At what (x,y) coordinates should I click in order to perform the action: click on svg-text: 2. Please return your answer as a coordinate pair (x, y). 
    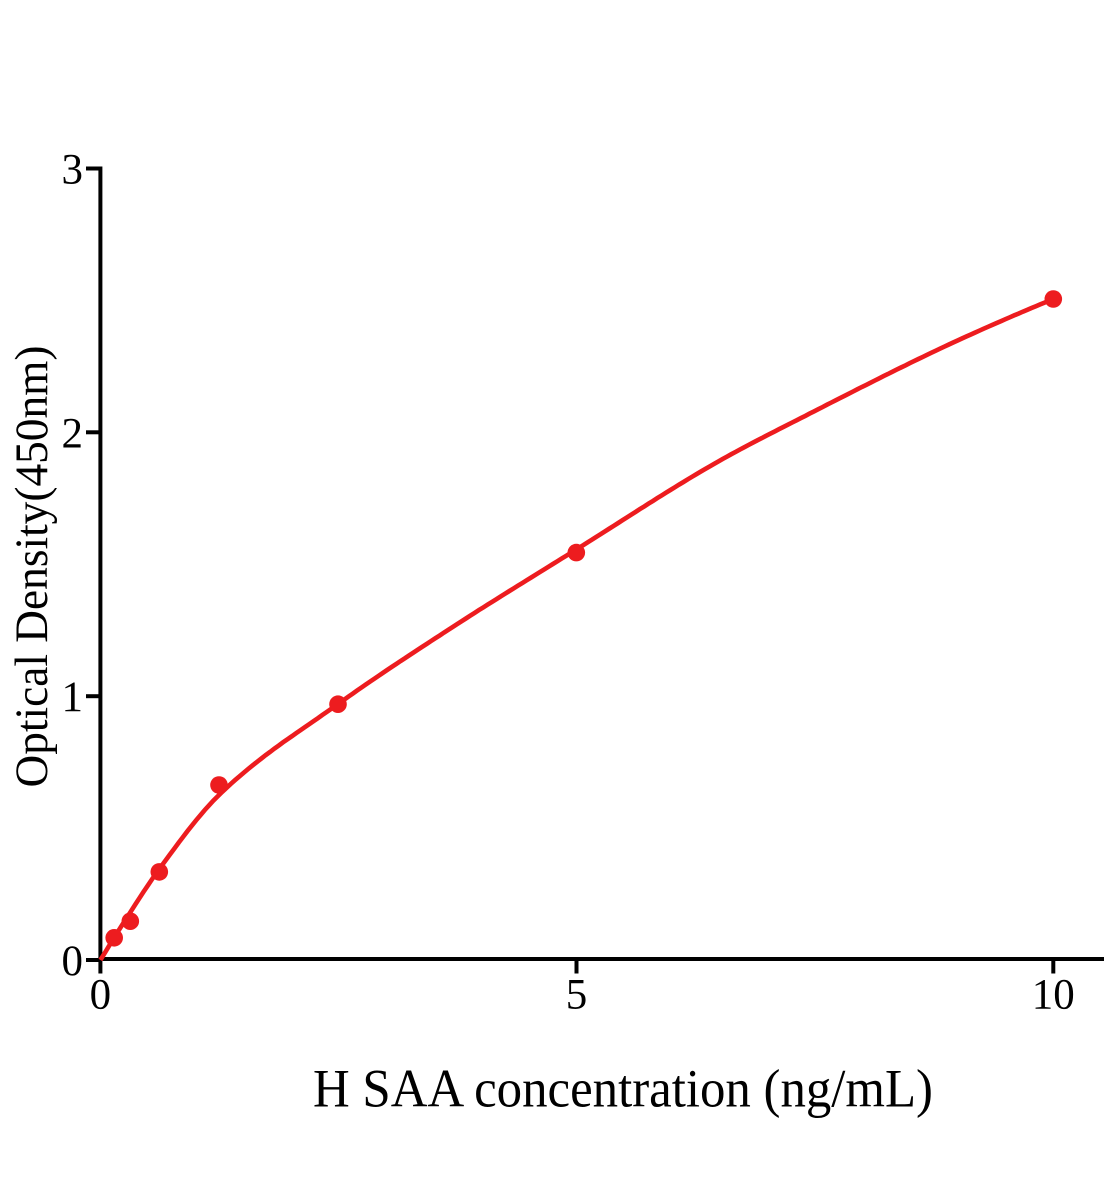
    Looking at the image, I should click on (73, 433).